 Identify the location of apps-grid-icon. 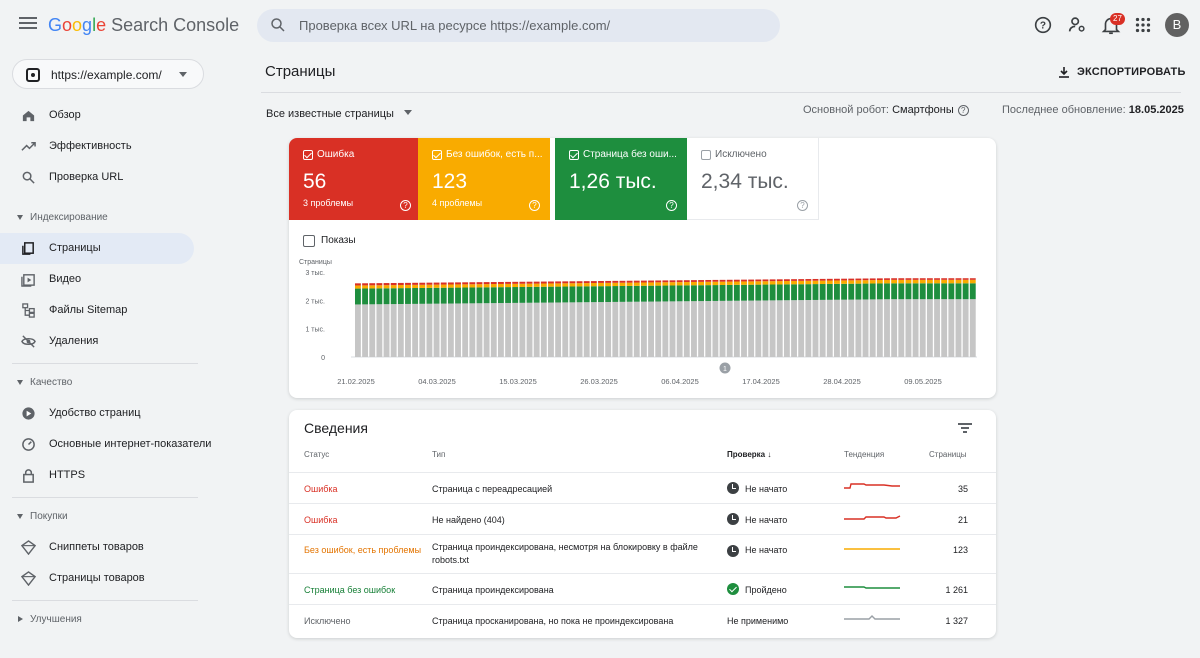
(1143, 25).